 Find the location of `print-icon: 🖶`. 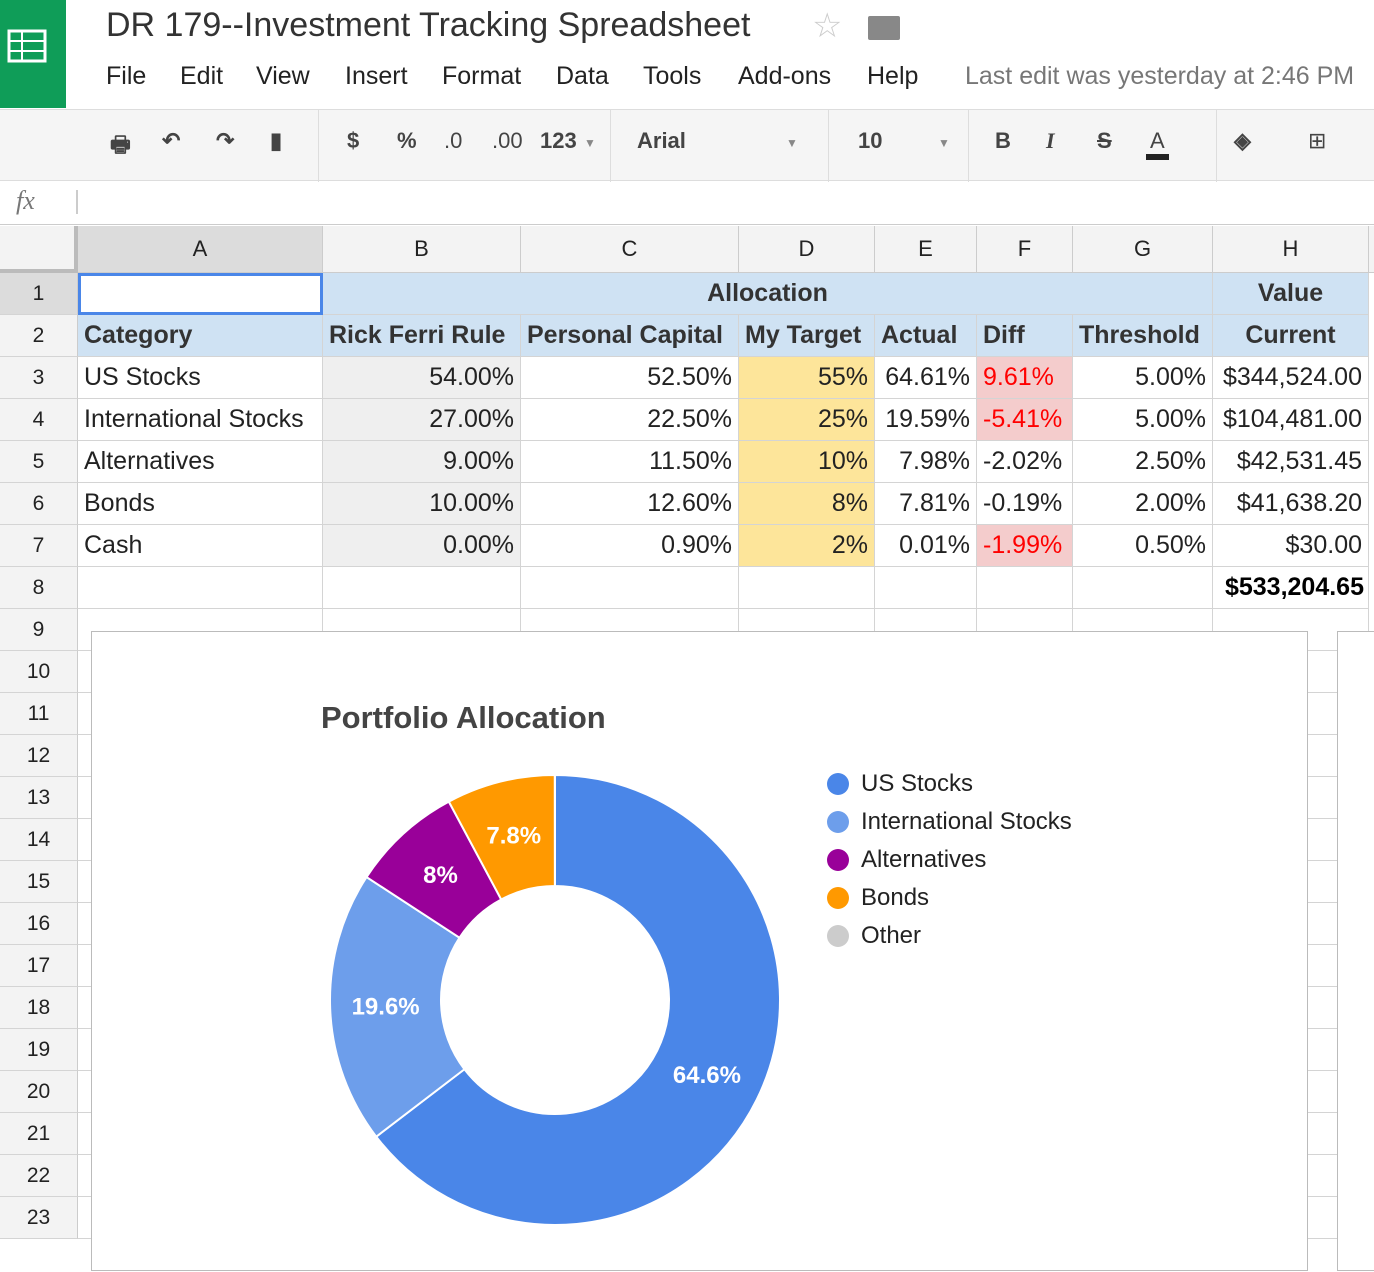

print-icon: 🖶 is located at coordinates (120, 147).